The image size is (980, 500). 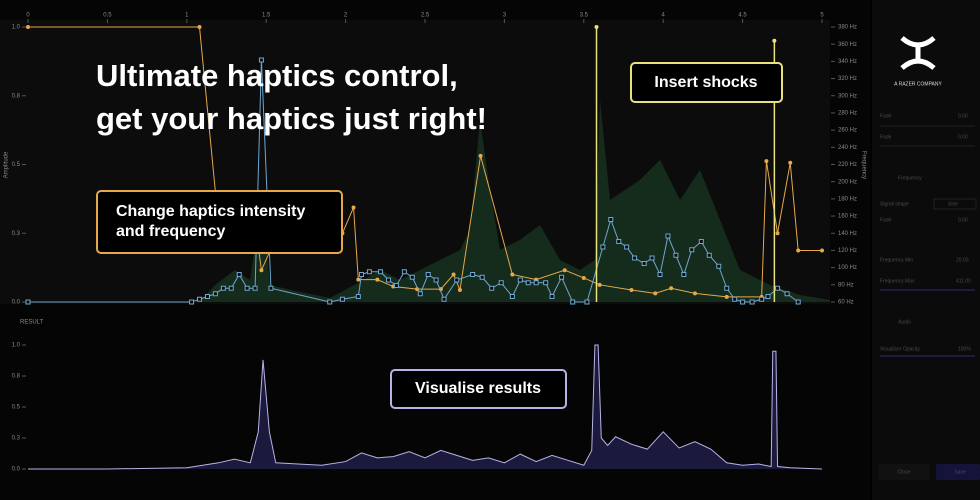 What do you see at coordinates (584, 16) in the screenshot?
I see `x-tick-label: 3.5` at bounding box center [584, 16].